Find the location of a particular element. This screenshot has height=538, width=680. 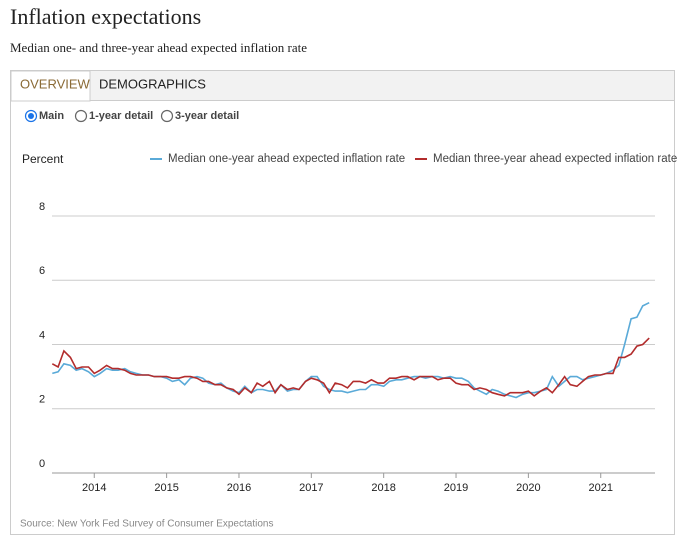

radio-dot is located at coordinates (31, 116).